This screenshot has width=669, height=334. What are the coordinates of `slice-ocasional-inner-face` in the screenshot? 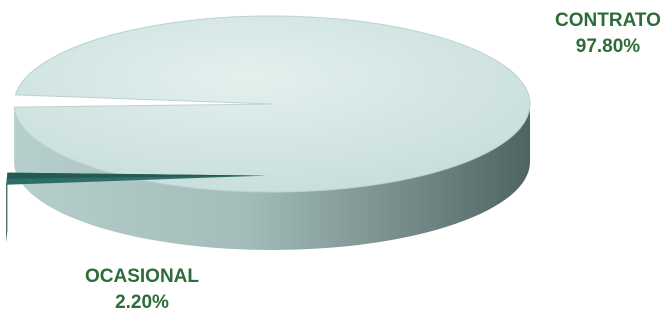 It's located at (136, 175).